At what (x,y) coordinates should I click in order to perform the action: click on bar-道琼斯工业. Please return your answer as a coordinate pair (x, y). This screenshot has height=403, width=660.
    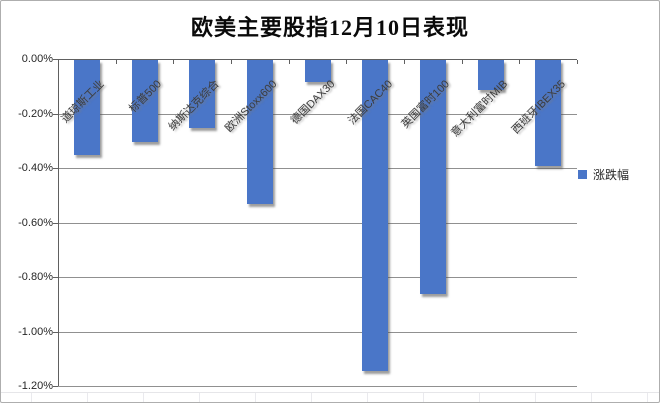
    Looking at the image, I should click on (86, 108).